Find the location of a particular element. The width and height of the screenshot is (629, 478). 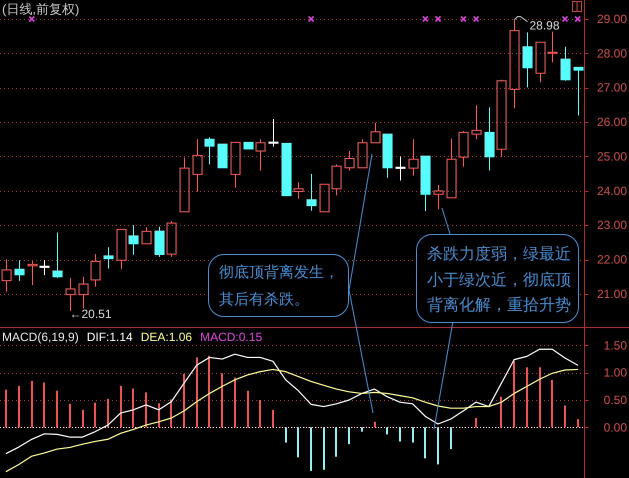

y-tick-label: 27.00 is located at coordinates (612, 87).